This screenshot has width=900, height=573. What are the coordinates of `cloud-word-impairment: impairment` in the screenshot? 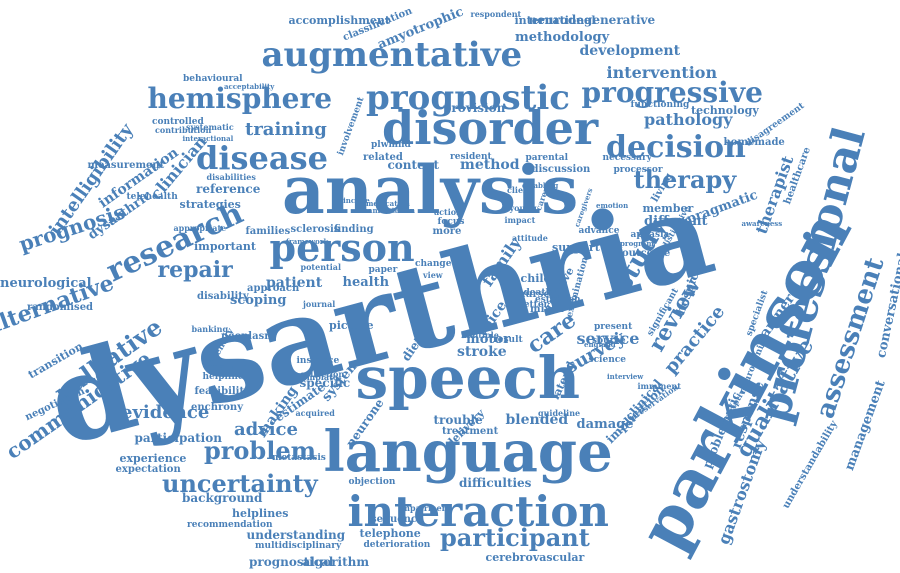 It's located at (425, 508).